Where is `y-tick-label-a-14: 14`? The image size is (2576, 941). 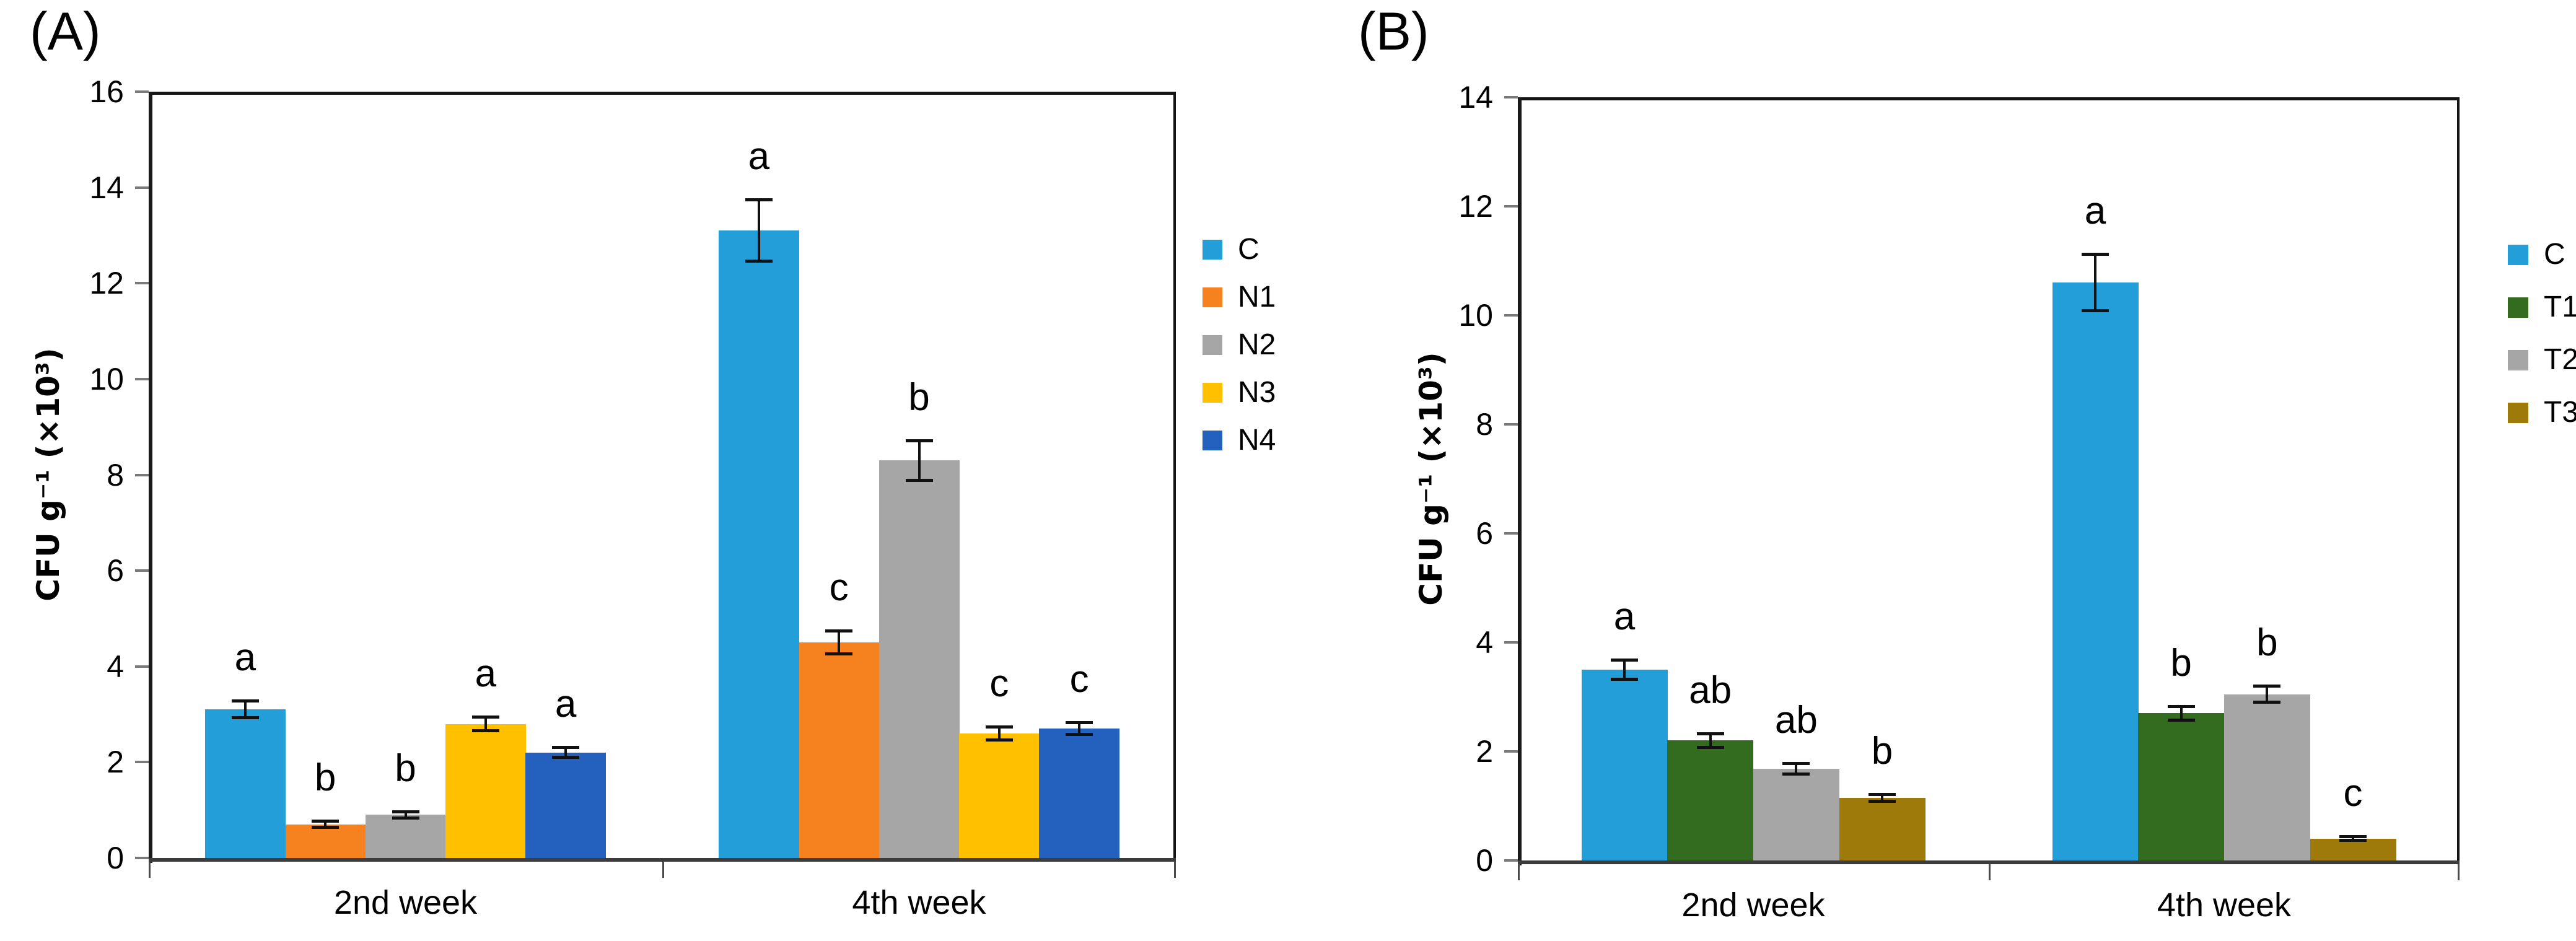
y-tick-label-a-14: 14 is located at coordinates (106, 187).